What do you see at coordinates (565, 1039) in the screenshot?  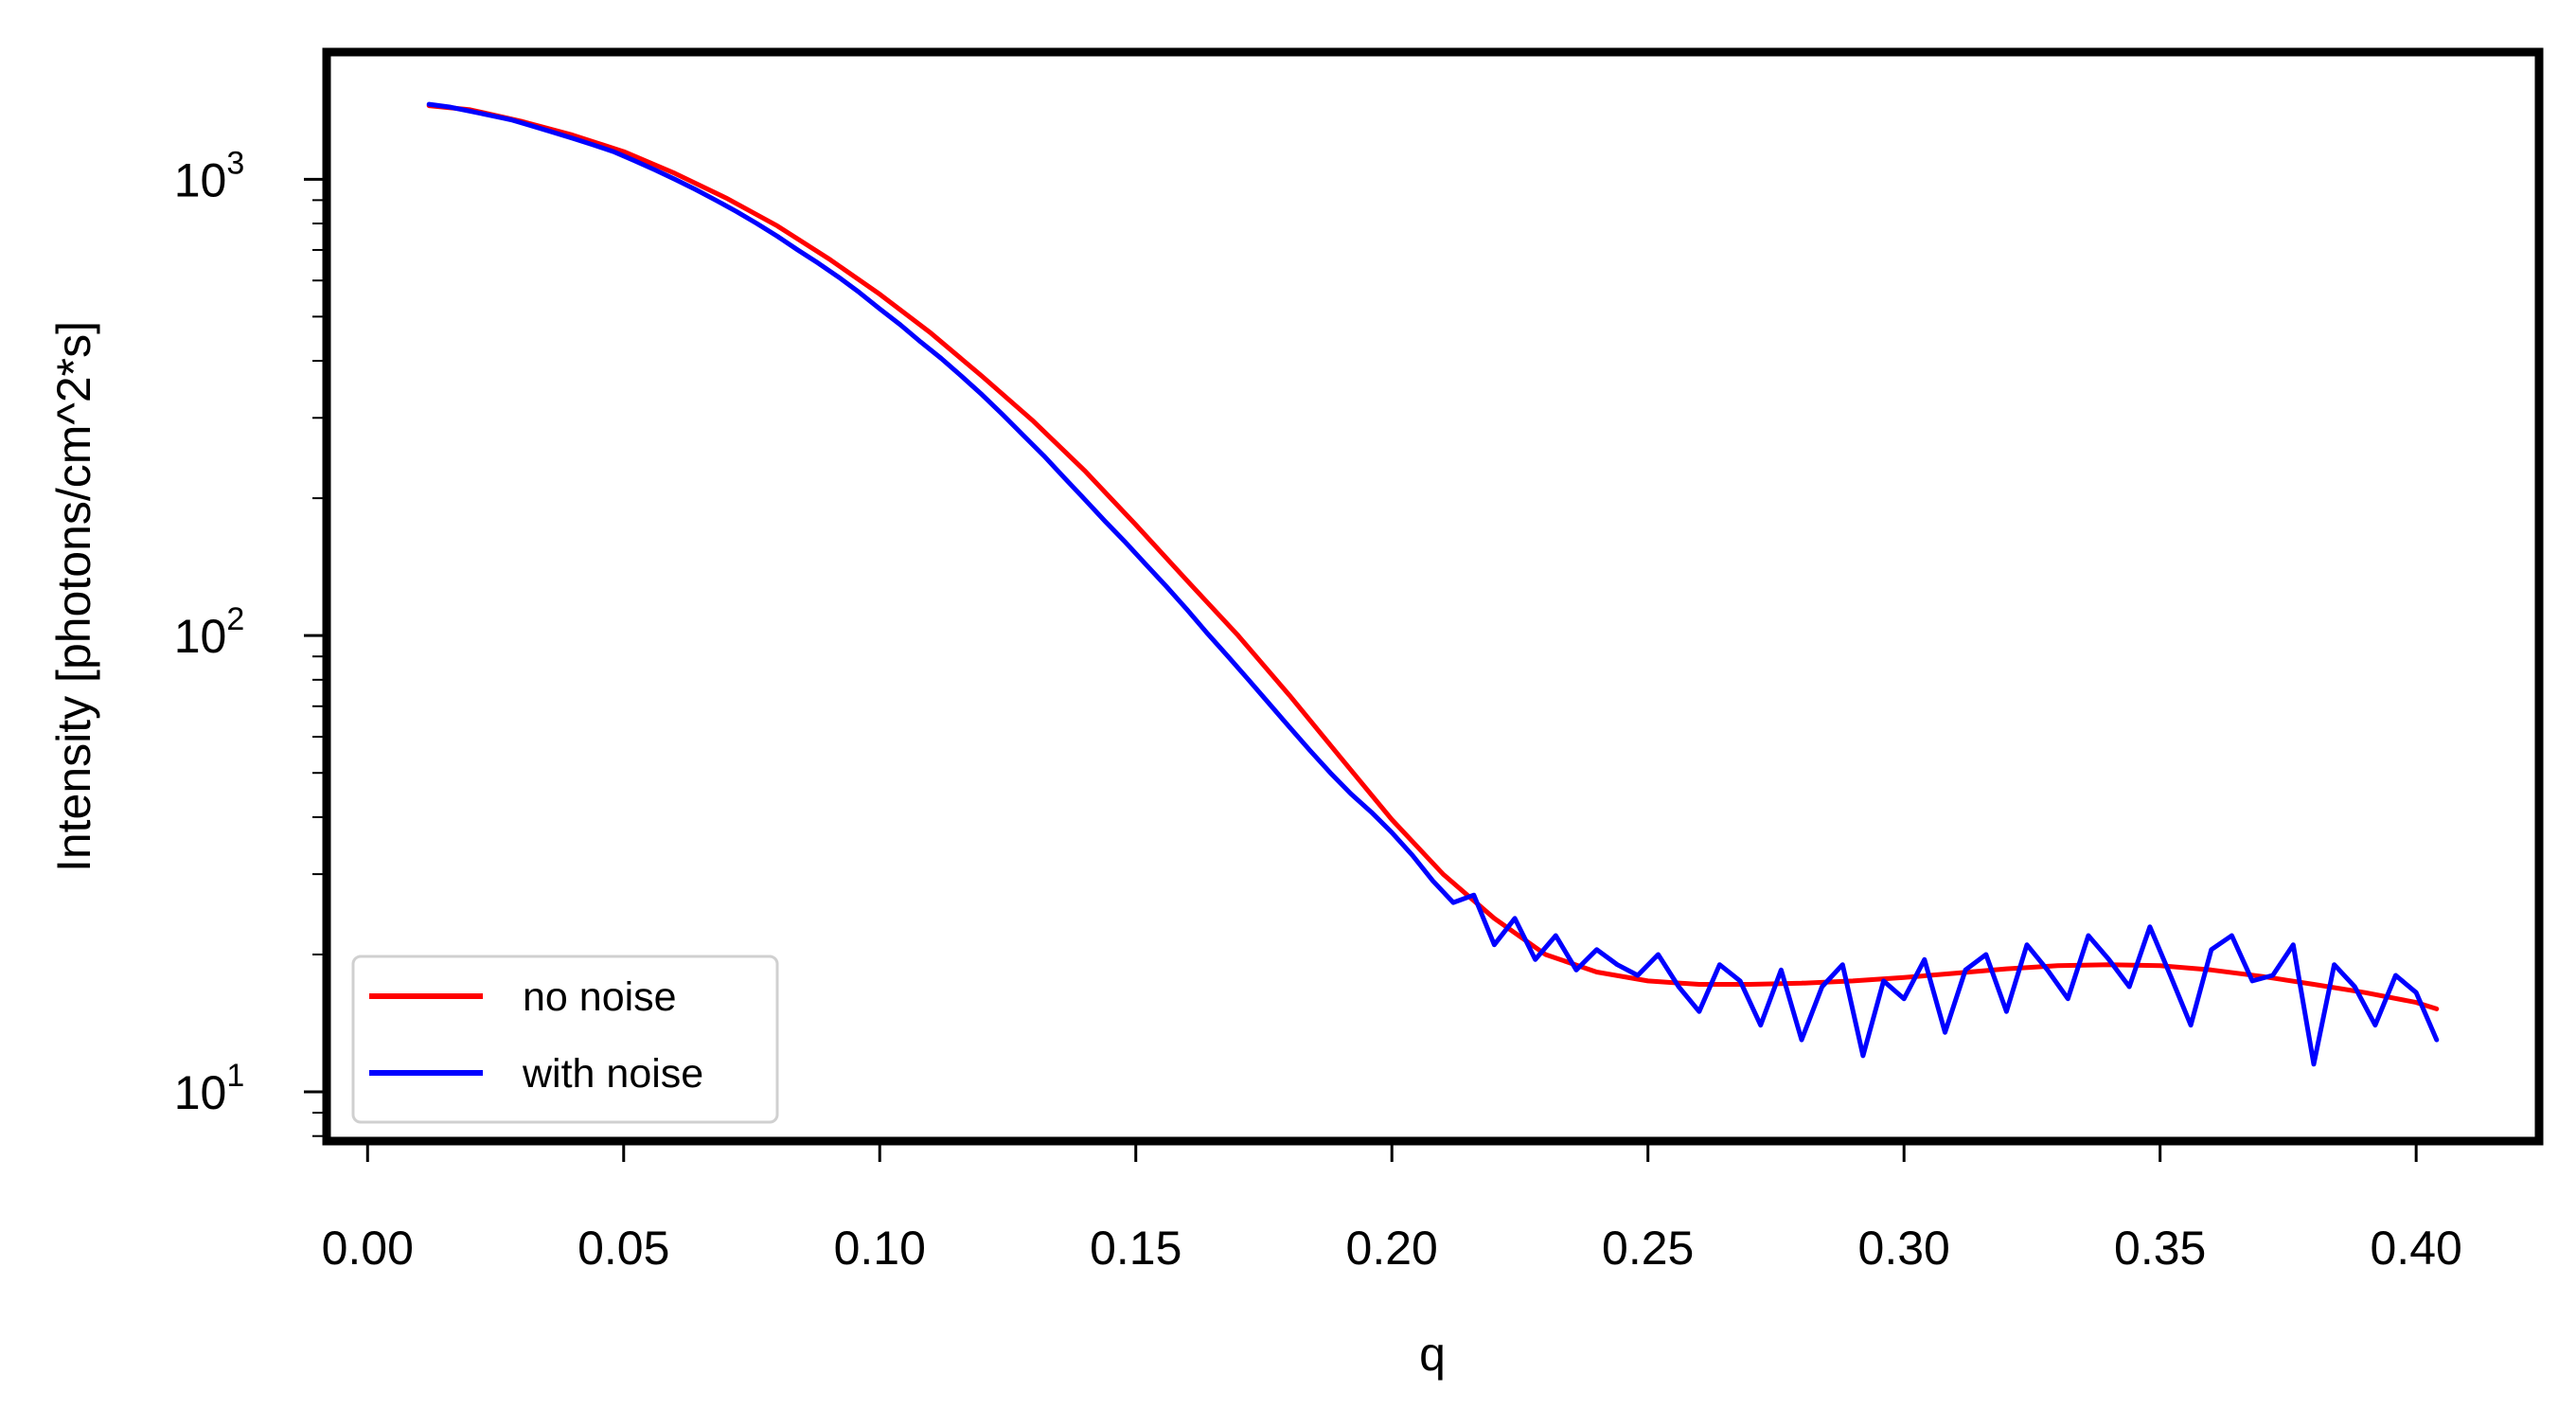 I see `legend: no noise with noise` at bounding box center [565, 1039].